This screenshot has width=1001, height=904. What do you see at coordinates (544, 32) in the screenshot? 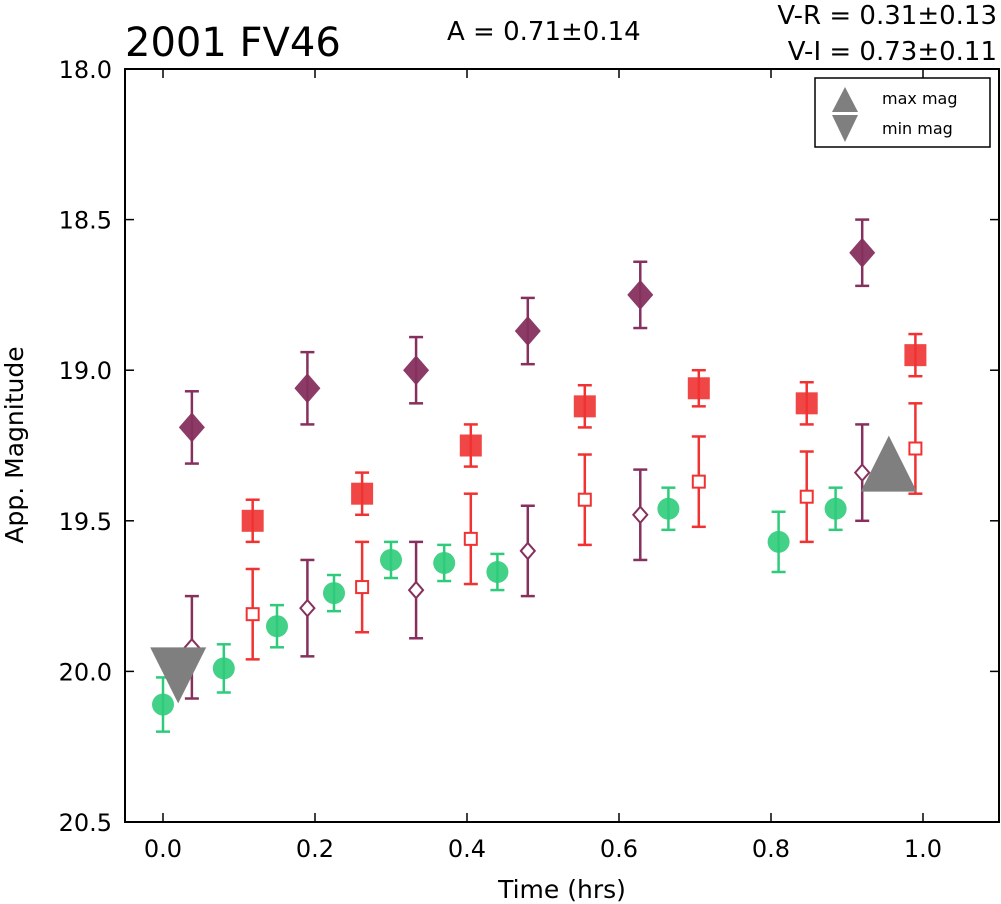
I see `amplitude-annotation: A = 0.71±0.14` at bounding box center [544, 32].